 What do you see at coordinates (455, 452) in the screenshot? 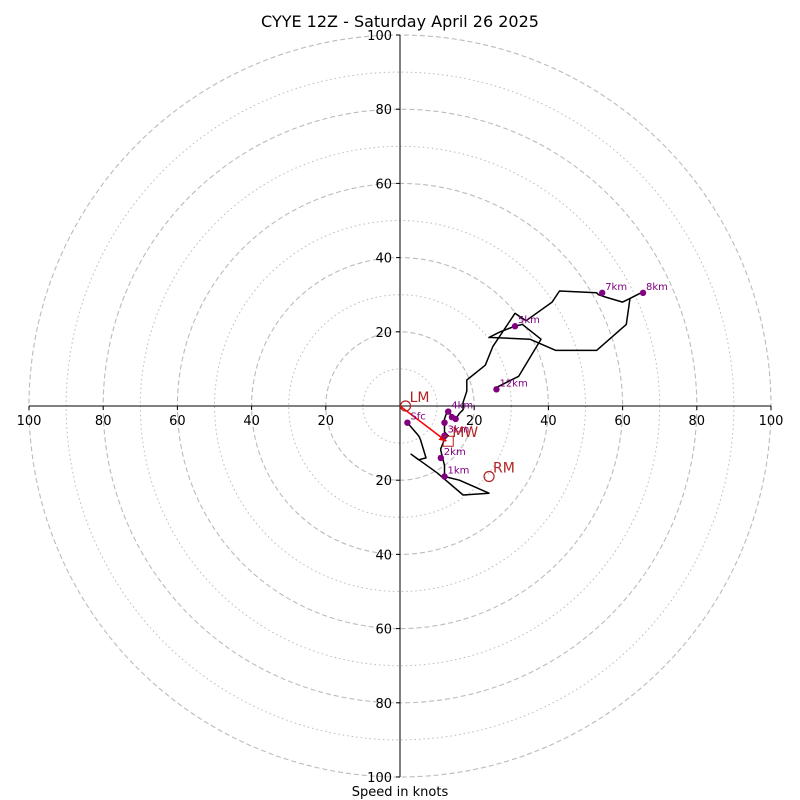
I see `height-marker-label: 2km` at bounding box center [455, 452].